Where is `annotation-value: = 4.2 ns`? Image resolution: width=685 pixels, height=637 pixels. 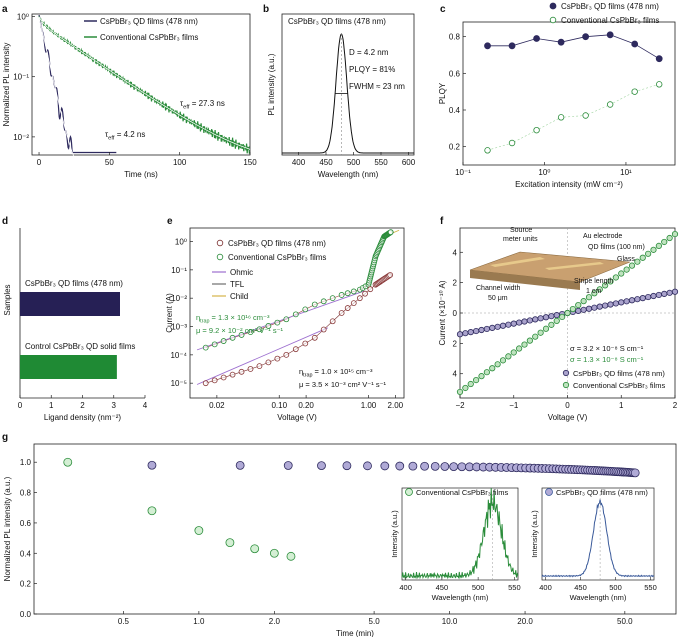 annotation-value: = 4.2 ns is located at coordinates (129, 134).